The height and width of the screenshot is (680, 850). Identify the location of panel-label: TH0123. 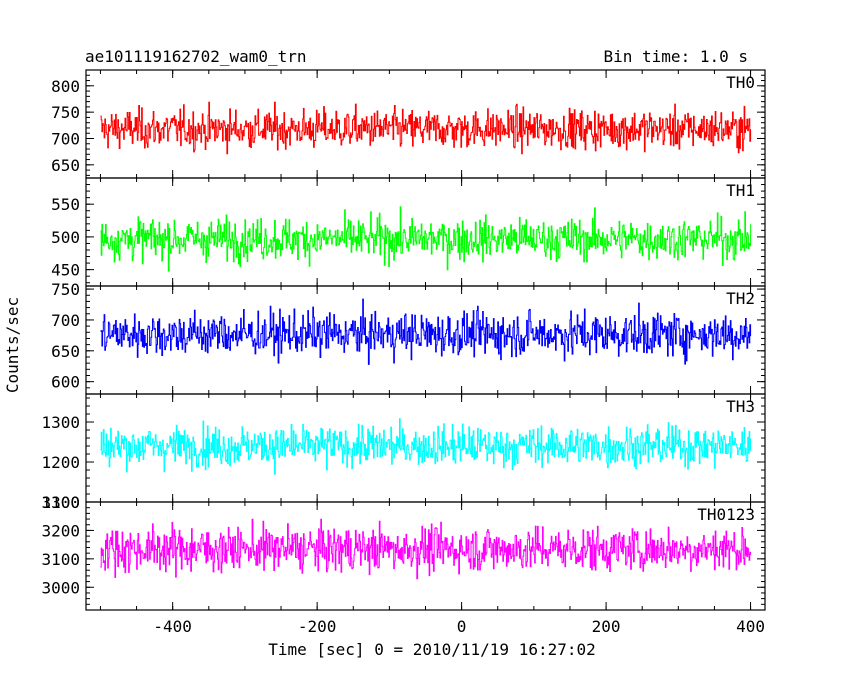
(726, 514).